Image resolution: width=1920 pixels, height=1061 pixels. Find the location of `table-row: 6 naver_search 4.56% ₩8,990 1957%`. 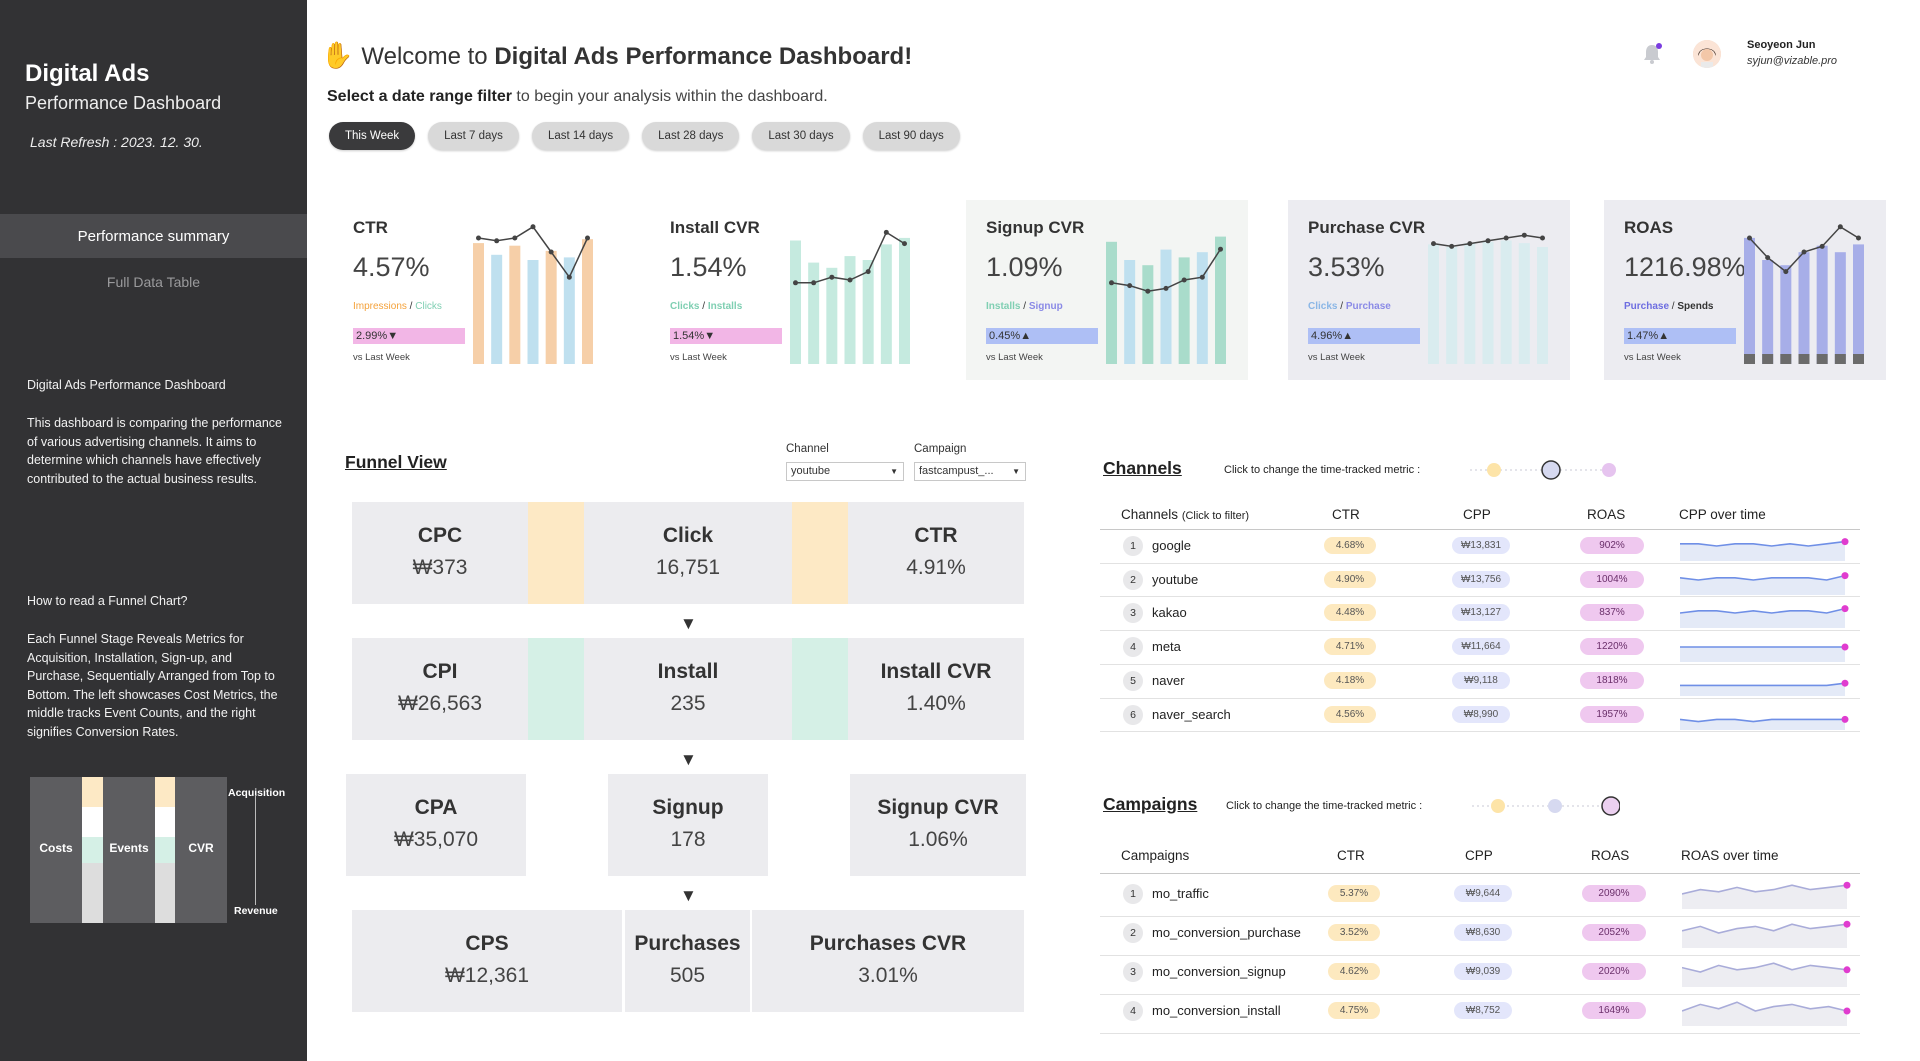

table-row: 6 naver_search 4.56% ₩8,990 1957% is located at coordinates (1480, 715).